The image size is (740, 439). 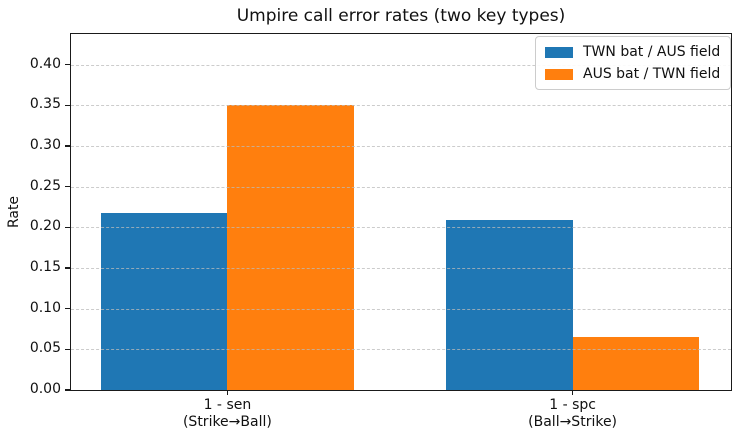 What do you see at coordinates (401, 146) in the screenshot?
I see `gridline-0.30` at bounding box center [401, 146].